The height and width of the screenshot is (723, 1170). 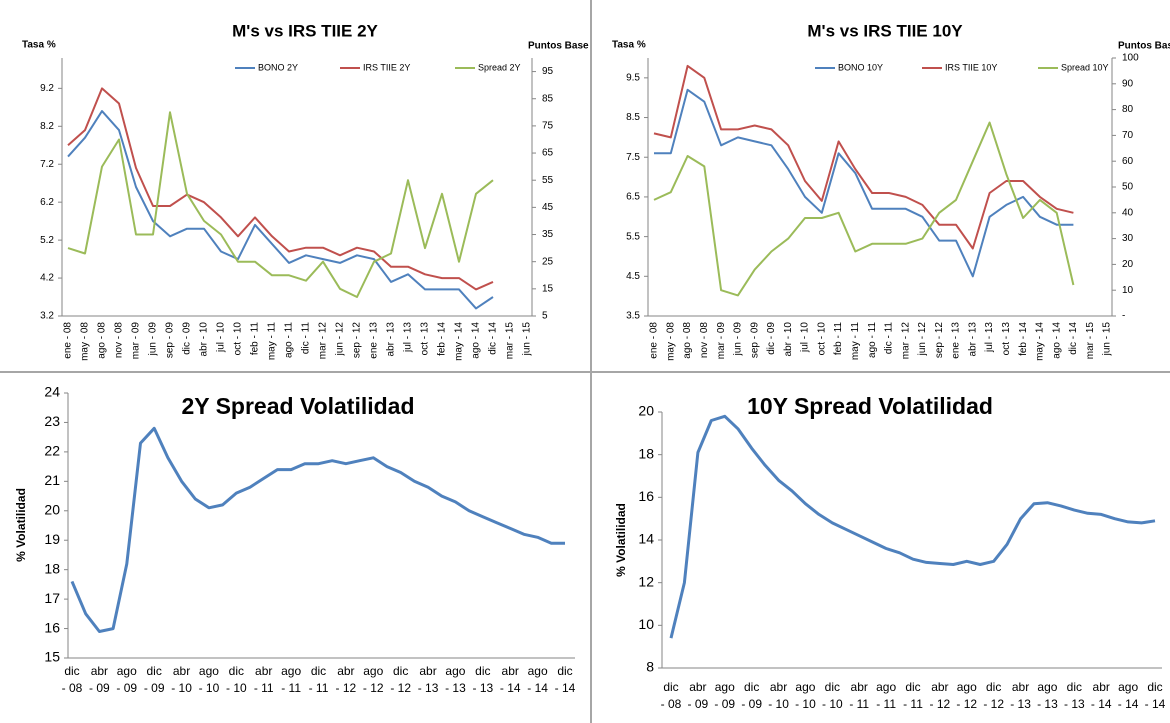 What do you see at coordinates (1128, 290) in the screenshot?
I see `y2-tick-label: 10` at bounding box center [1128, 290].